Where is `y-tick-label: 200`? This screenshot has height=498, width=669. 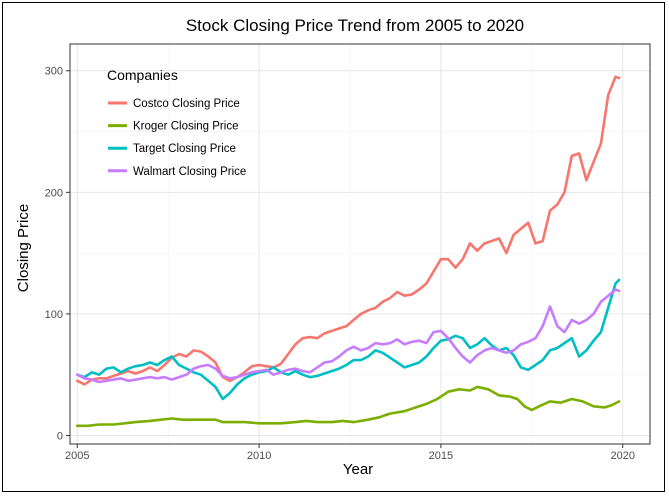
y-tick-label: 200 is located at coordinates (54, 193).